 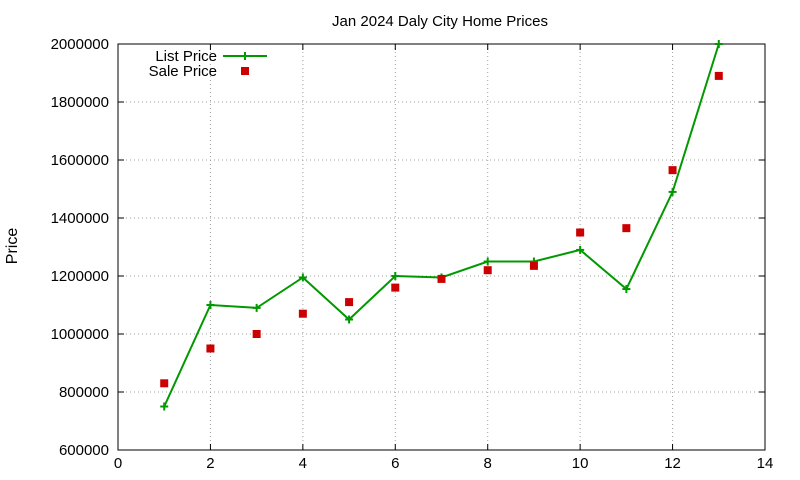 I want to click on y-tick-label: 1200000, so click(x=80, y=276).